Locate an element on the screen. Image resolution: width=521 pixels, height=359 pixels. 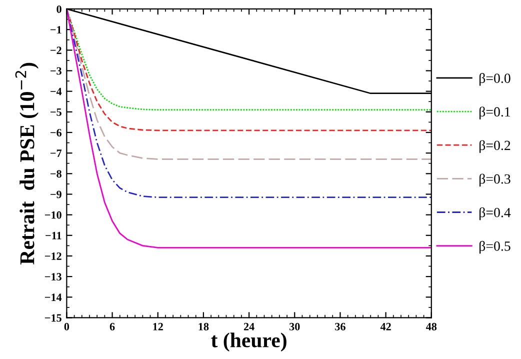
y-tick-label: −11 is located at coordinates (54, 236).